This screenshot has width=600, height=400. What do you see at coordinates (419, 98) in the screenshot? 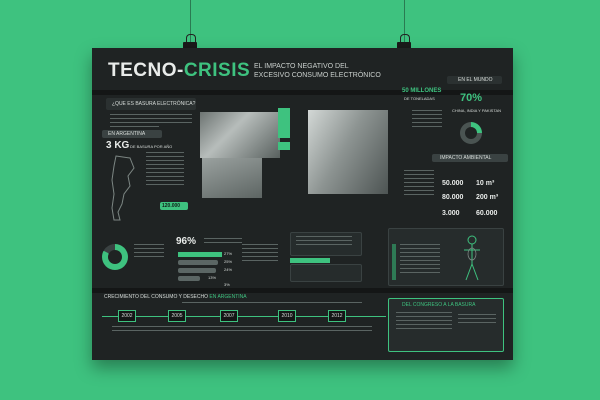
I see `millones-note: DE TONELADAS` at bounding box center [419, 98].